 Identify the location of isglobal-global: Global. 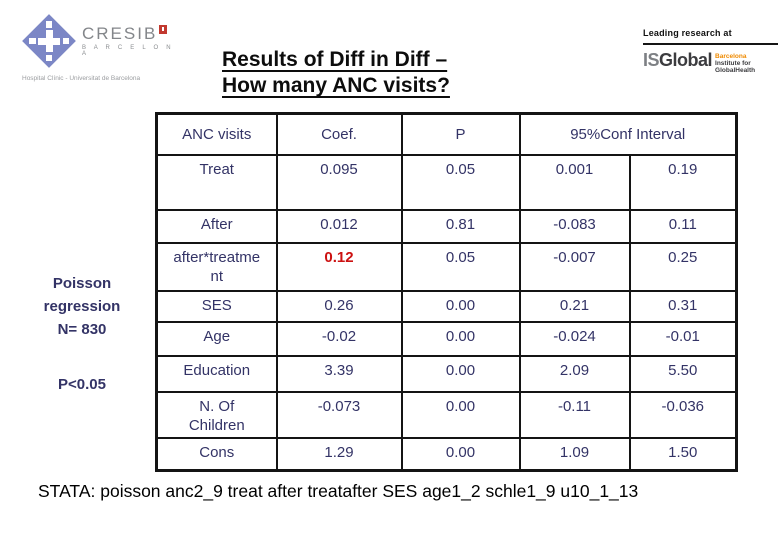
(686, 60).